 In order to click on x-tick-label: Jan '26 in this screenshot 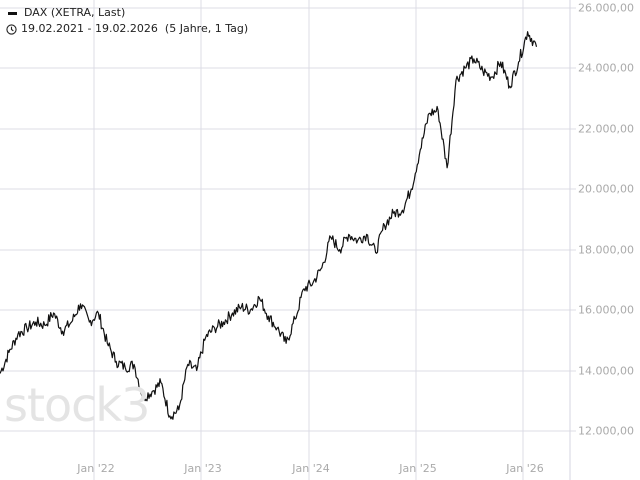, I will do `click(525, 468)`.